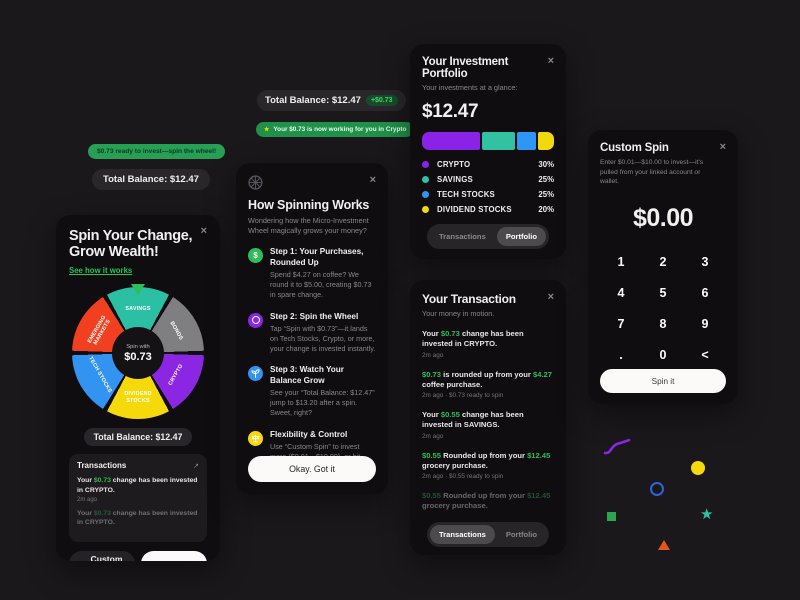 The height and width of the screenshot is (600, 800). I want to click on wheel-center-label: Spin with, so click(138, 346).